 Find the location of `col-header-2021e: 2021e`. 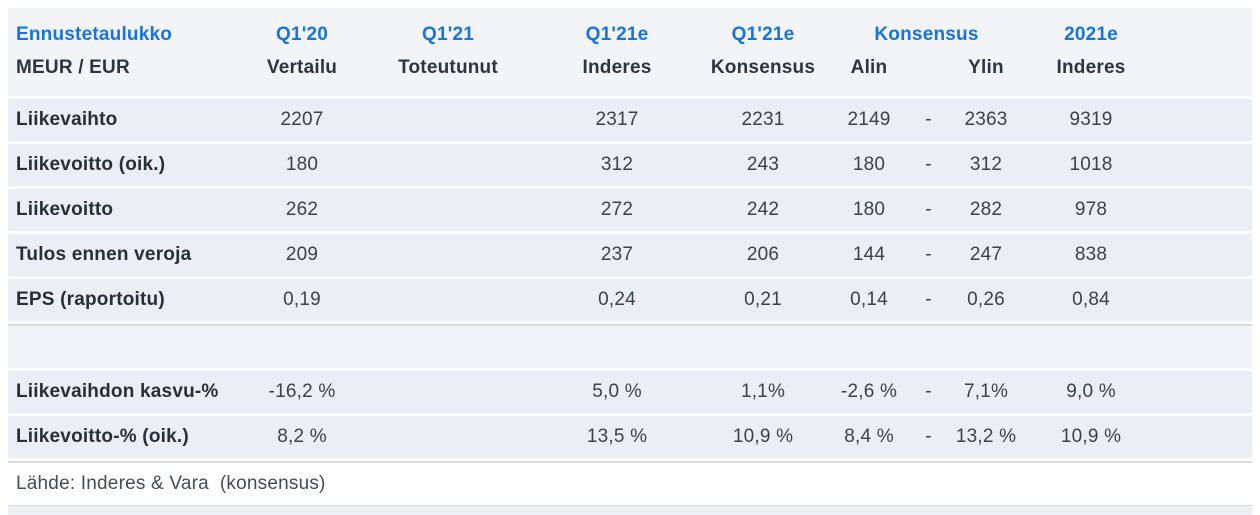

col-header-2021e: 2021e is located at coordinates (1091, 34).